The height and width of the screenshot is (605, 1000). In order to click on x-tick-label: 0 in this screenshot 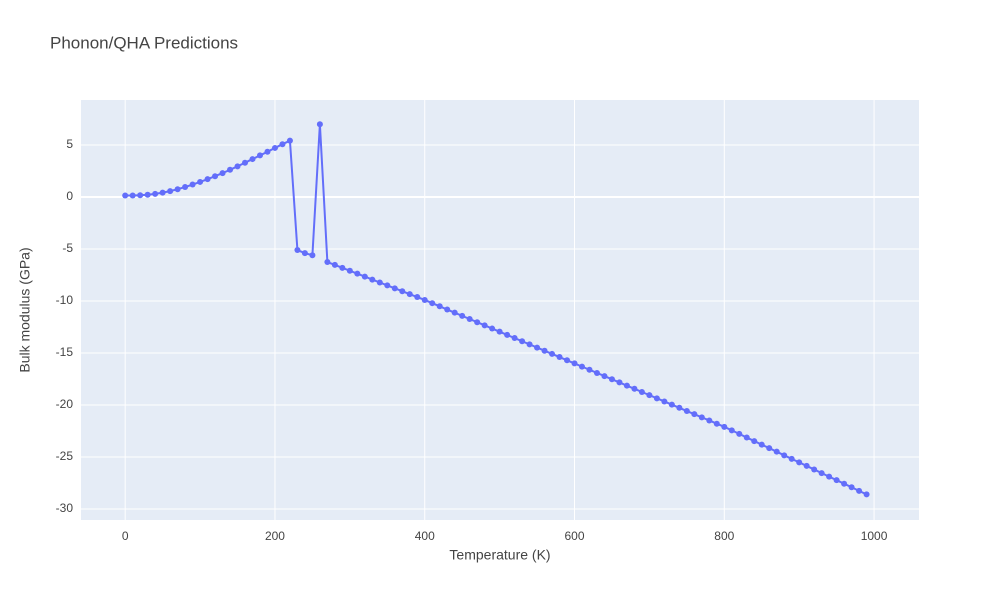, I will do `click(125, 536)`.